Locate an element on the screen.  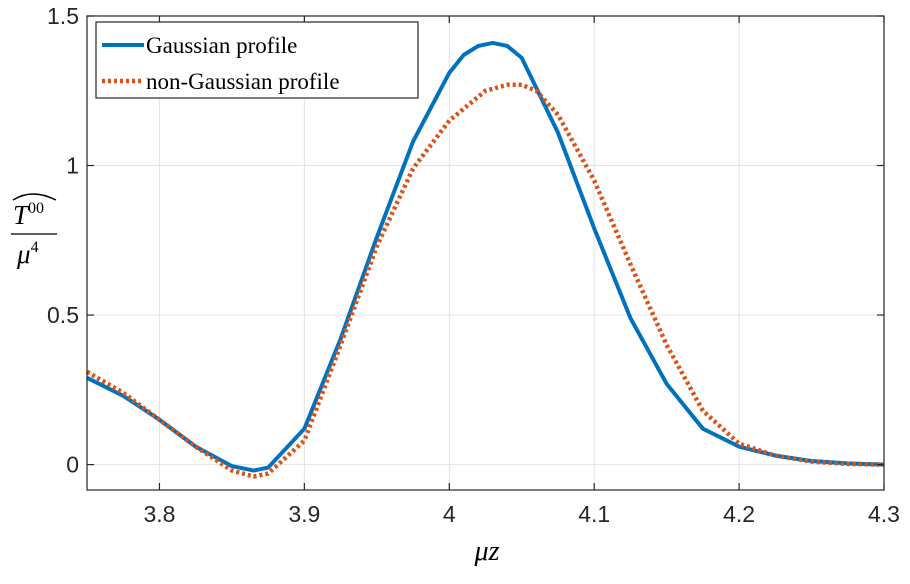
svg-text: μ4 is located at coordinates (27, 254).